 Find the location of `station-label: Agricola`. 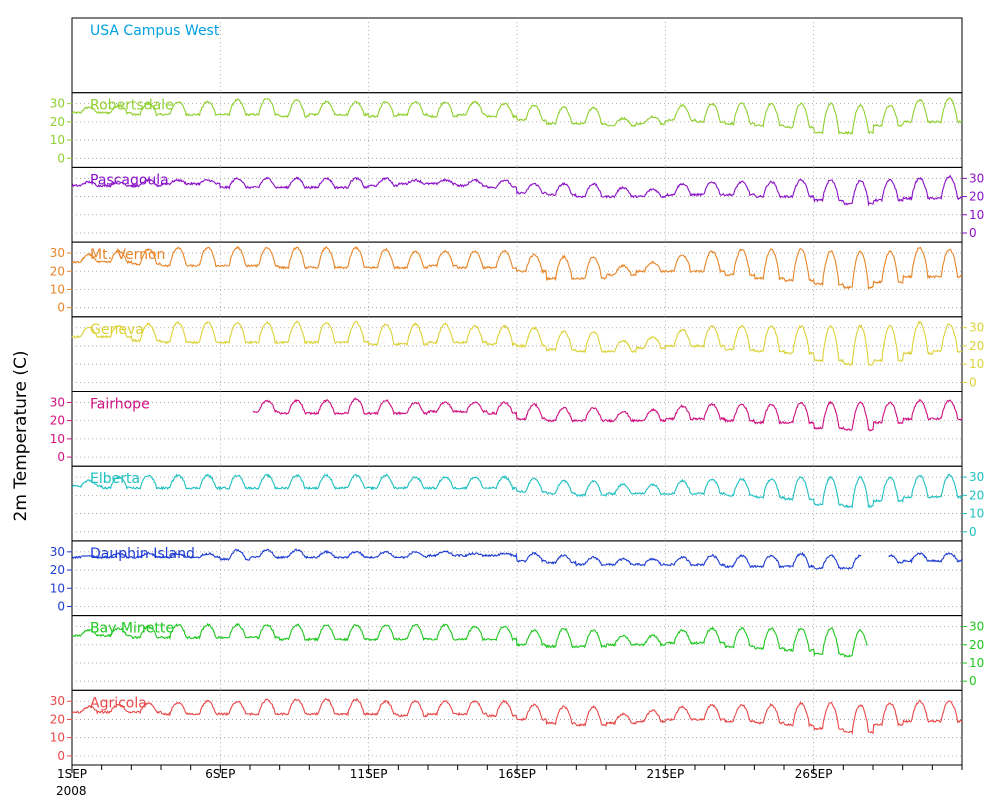

station-label: Agricola is located at coordinates (118, 703).